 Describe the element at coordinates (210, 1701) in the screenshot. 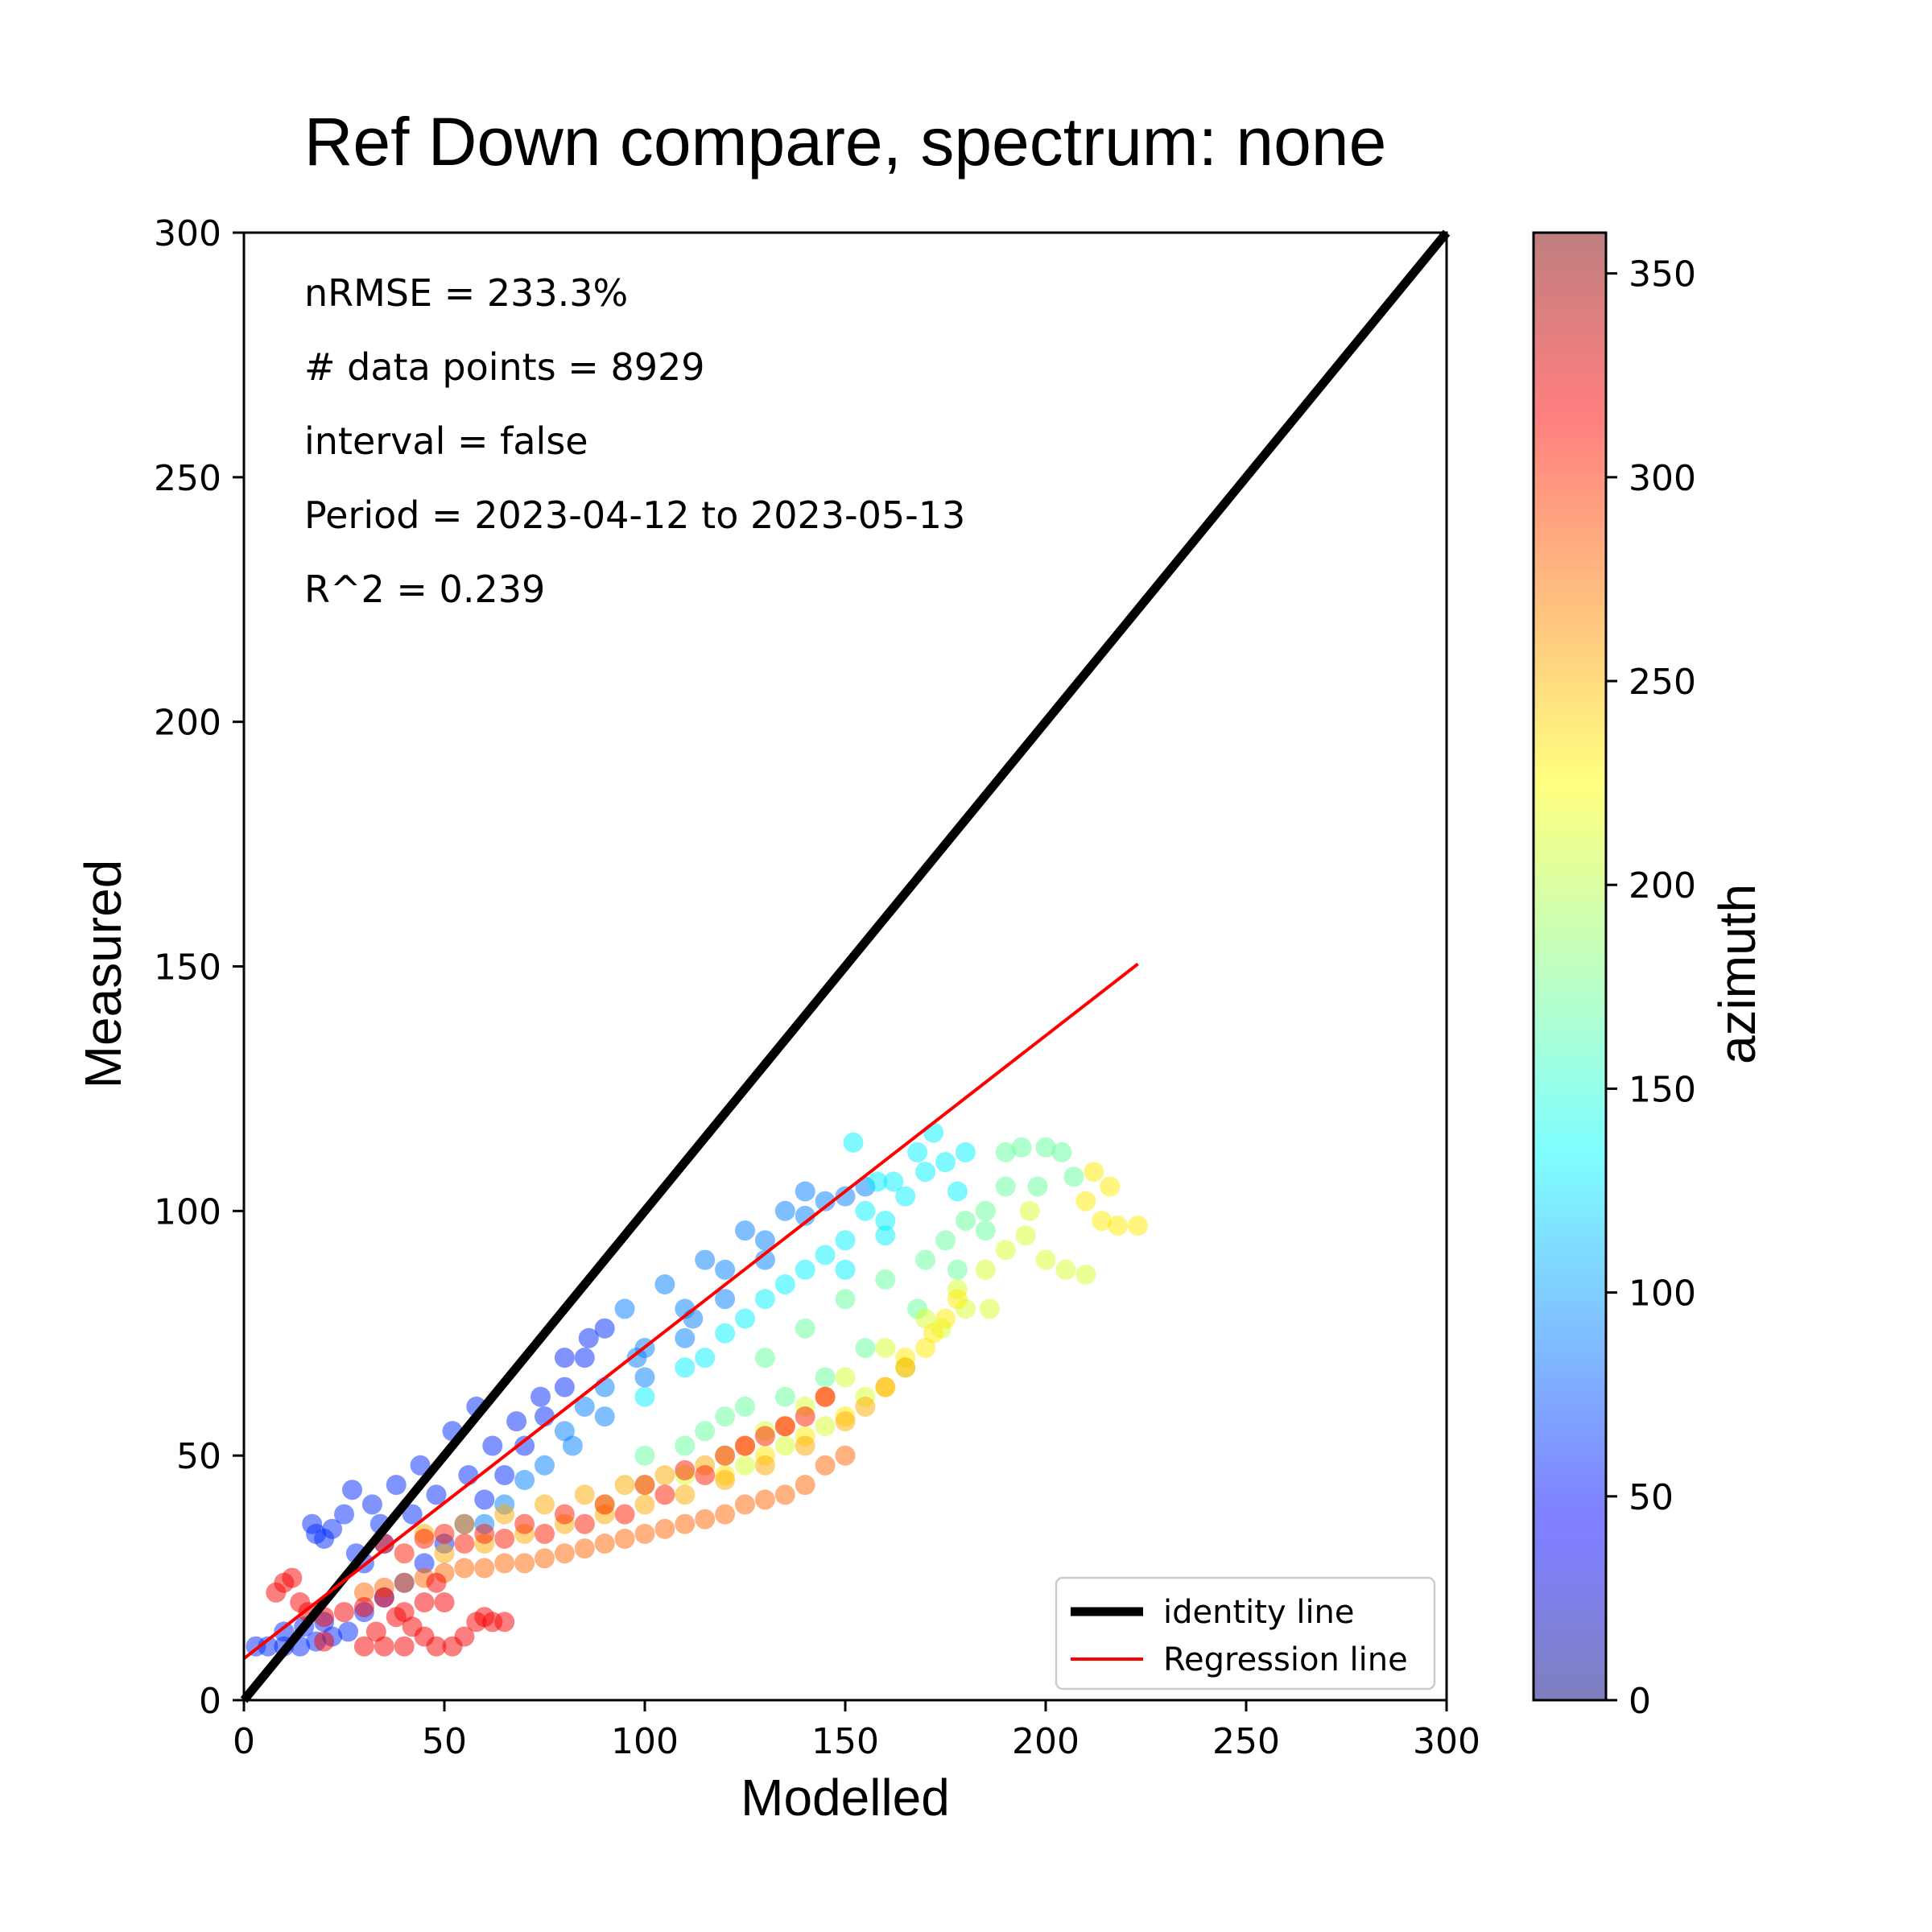

I see `y-tick-label: 0` at that location.